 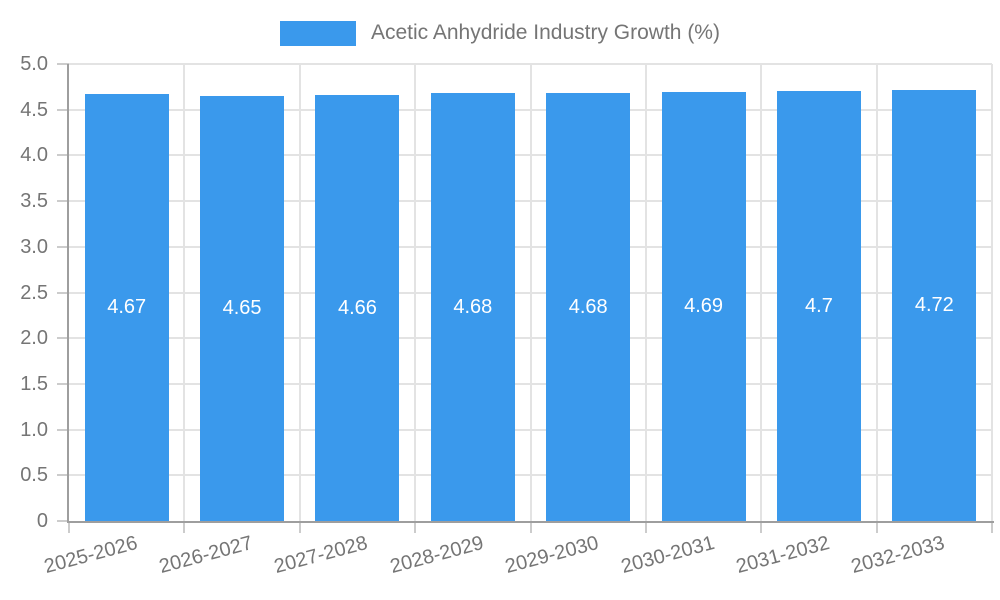 I want to click on legend-label: Acetic Anhydride Industry Growth (%), so click(x=545, y=32).